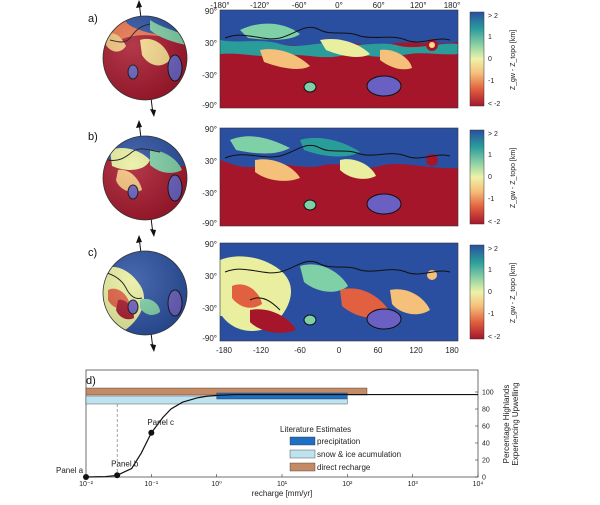 This screenshot has height=505, width=600. What do you see at coordinates (484, 436) in the screenshot?
I see `panel-d-y-ticks: 0 20 40 60 80 100` at bounding box center [484, 436].